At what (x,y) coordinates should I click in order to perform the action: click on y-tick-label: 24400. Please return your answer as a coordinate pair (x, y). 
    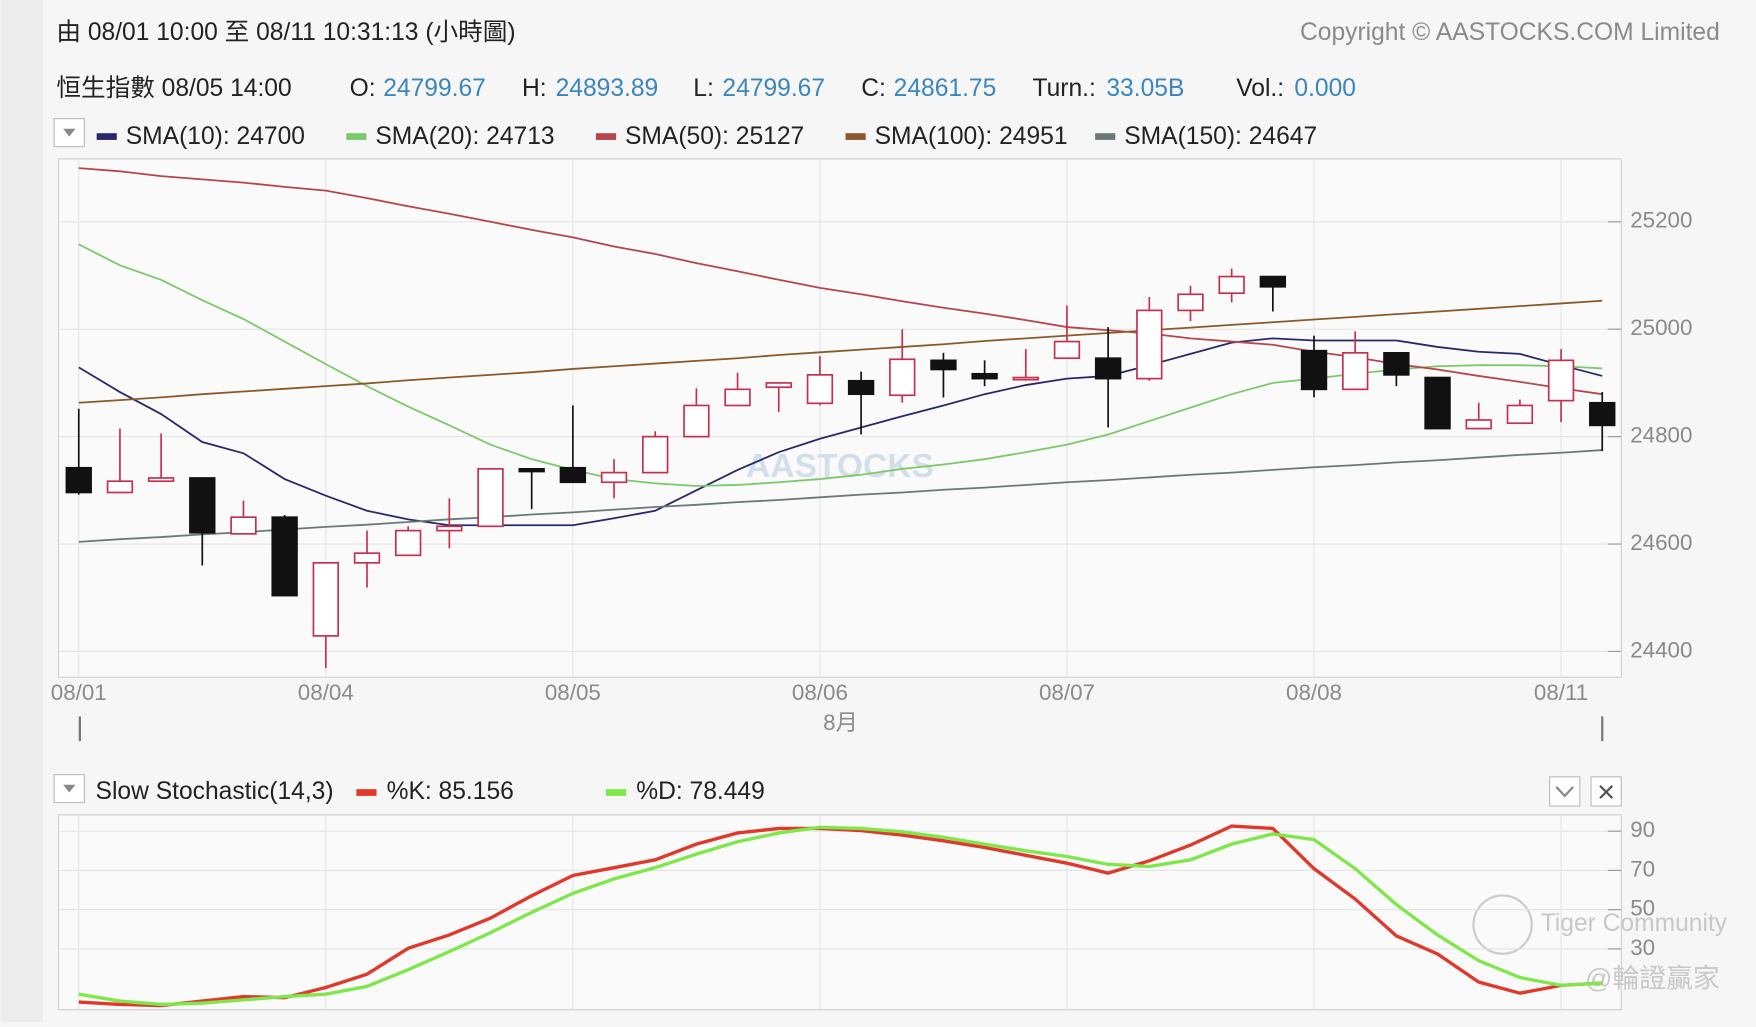
    Looking at the image, I should click on (1661, 649).